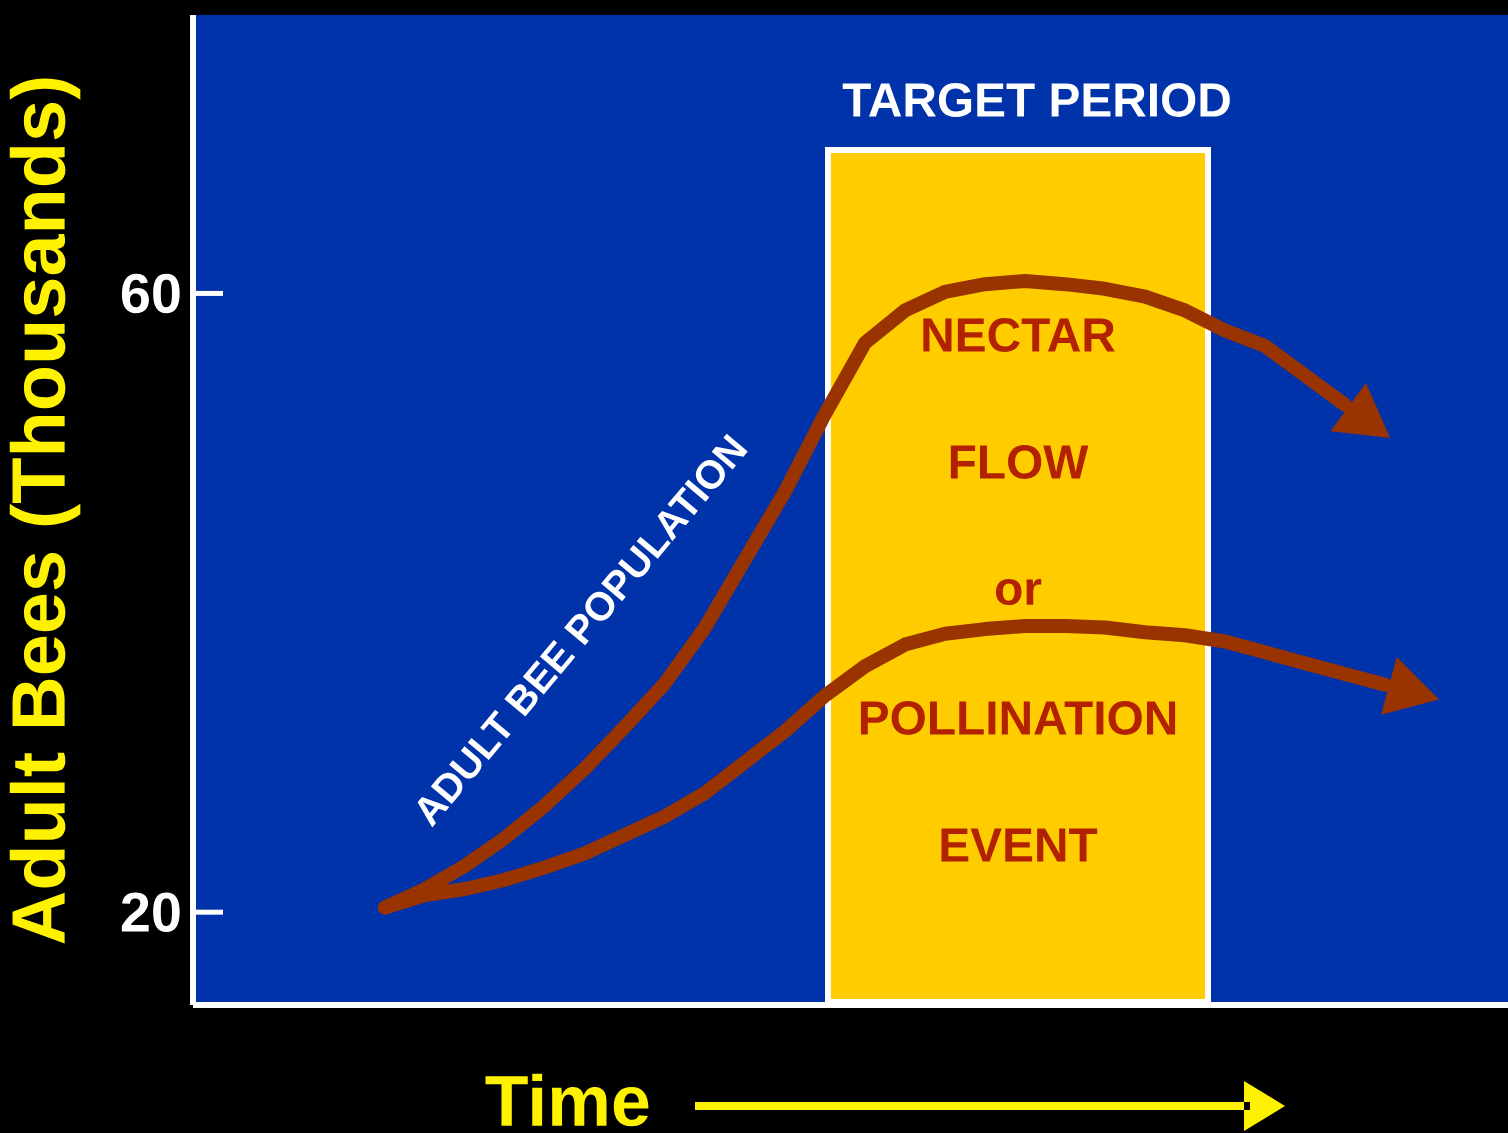 The width and height of the screenshot is (1508, 1133). What do you see at coordinates (150, 912) in the screenshot?
I see `y-tick-label: 20` at bounding box center [150, 912].